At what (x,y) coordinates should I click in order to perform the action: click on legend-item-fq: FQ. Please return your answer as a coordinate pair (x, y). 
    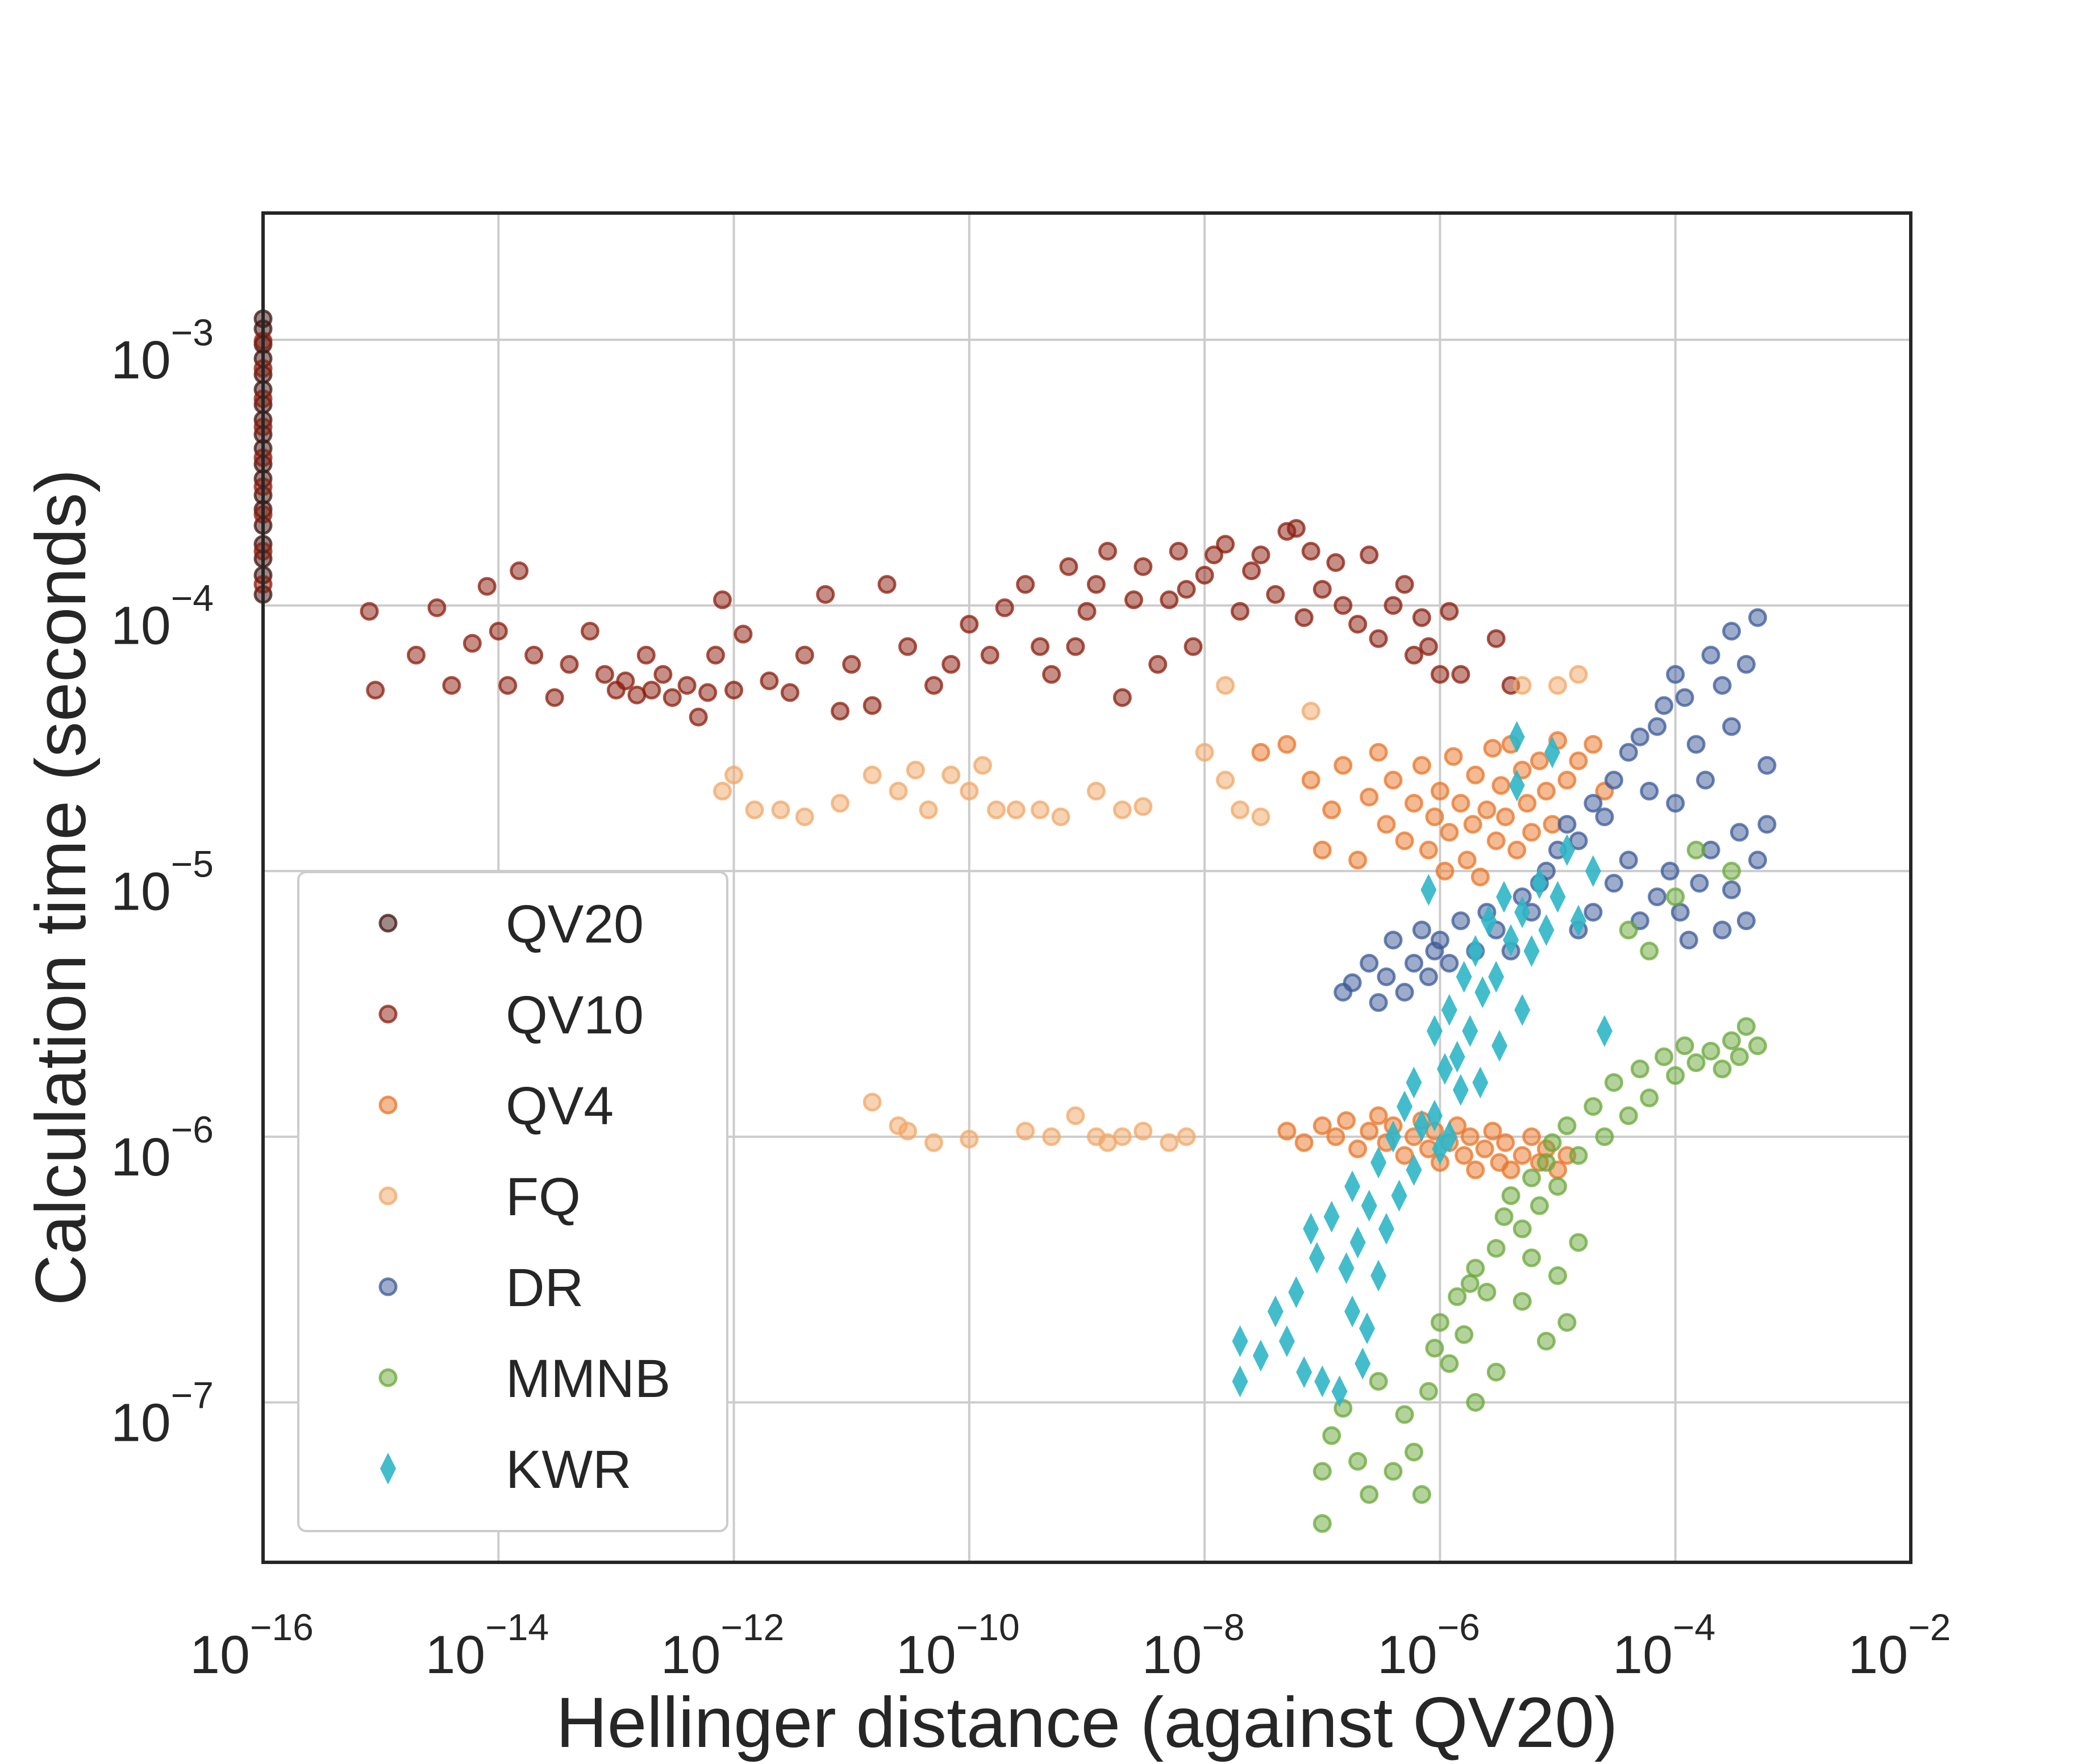
    Looking at the image, I should click on (479, 1197).